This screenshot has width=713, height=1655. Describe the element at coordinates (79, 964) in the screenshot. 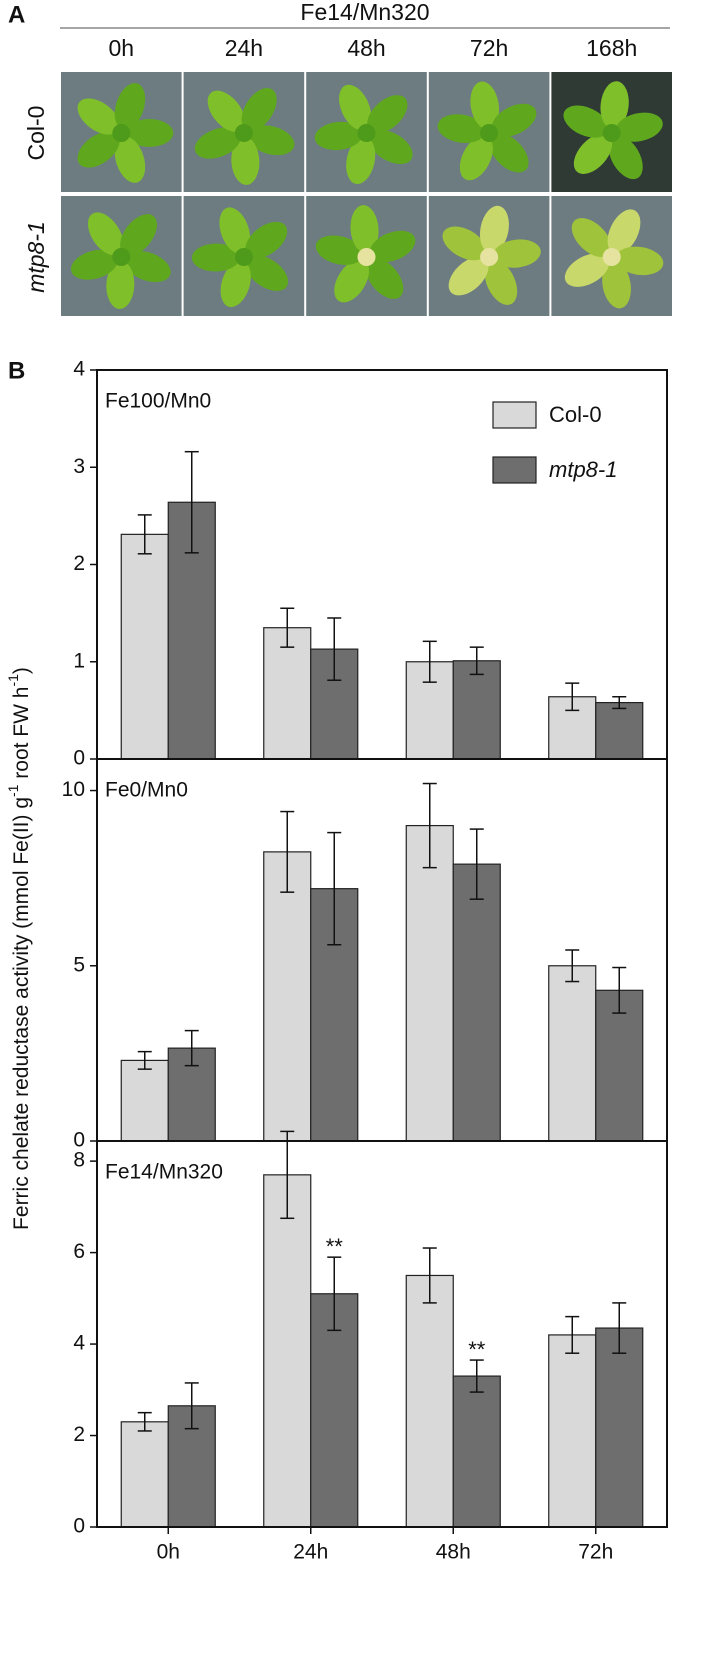

I see `y-tick-label: 5` at that location.